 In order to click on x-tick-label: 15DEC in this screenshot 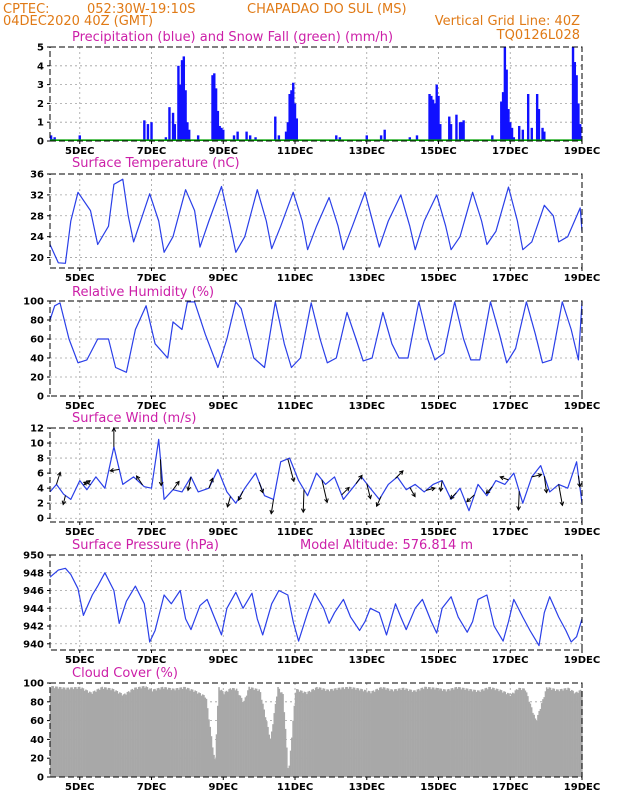, I will do `click(438, 151)`.